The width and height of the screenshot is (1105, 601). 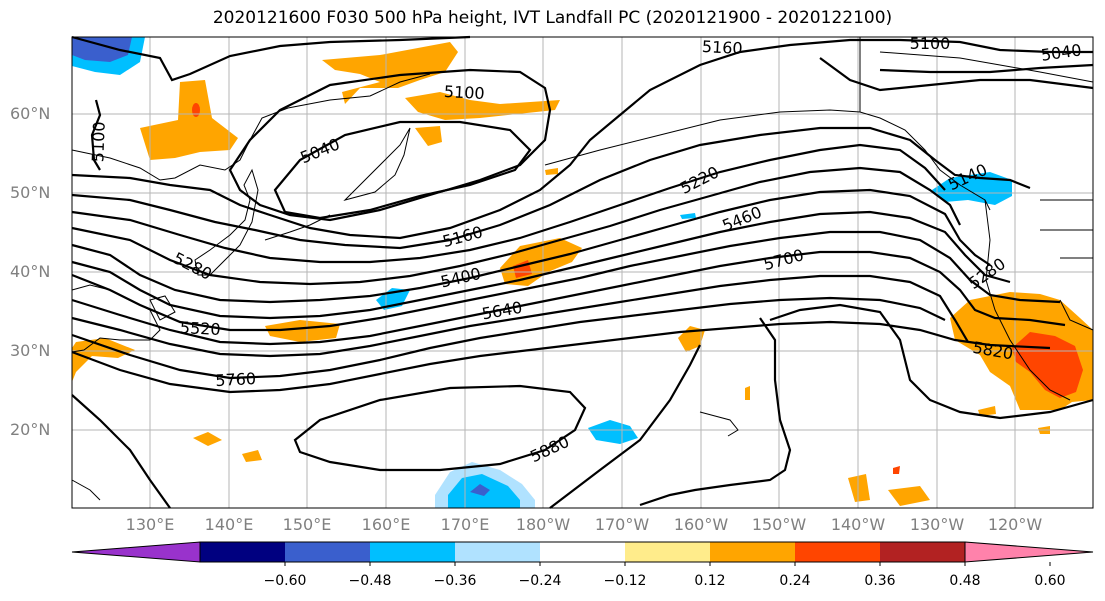 What do you see at coordinates (192, 265) in the screenshot?
I see `contour-label: 5280` at bounding box center [192, 265].